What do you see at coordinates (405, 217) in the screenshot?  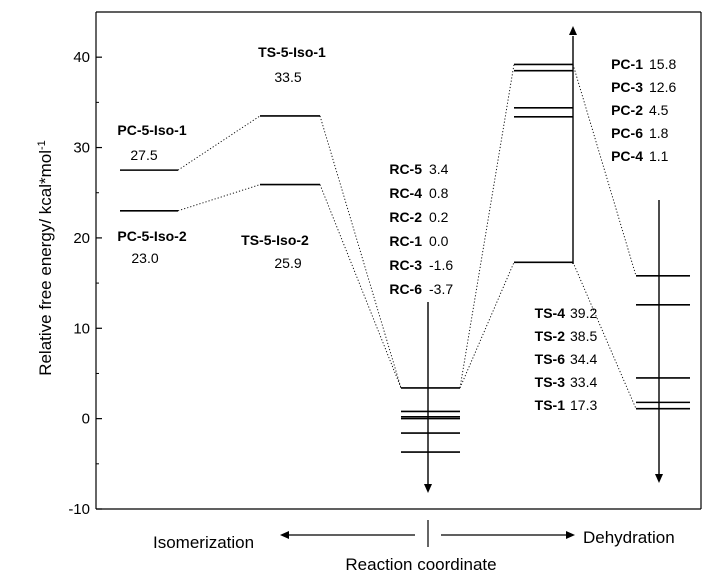 I see `label-reactant_complexes: RC-2` at bounding box center [405, 217].